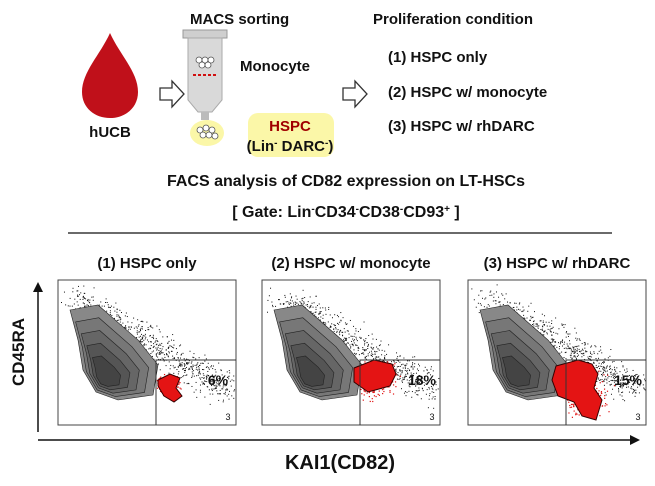  I want to click on conditions-title: Proliferation condition, so click(453, 19).